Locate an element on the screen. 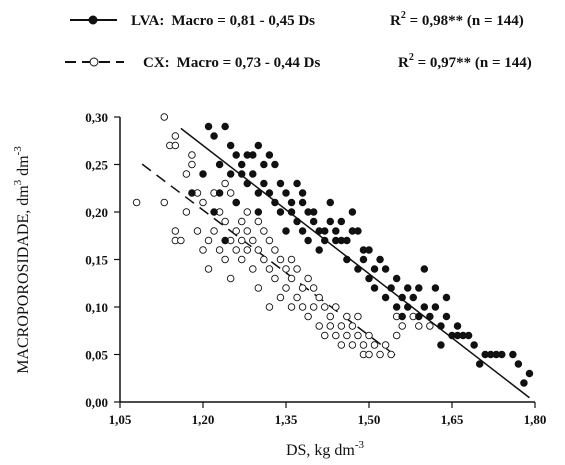 This screenshot has height=465, width=565. y-axis-title-mid: dm is located at coordinates (23, 167).